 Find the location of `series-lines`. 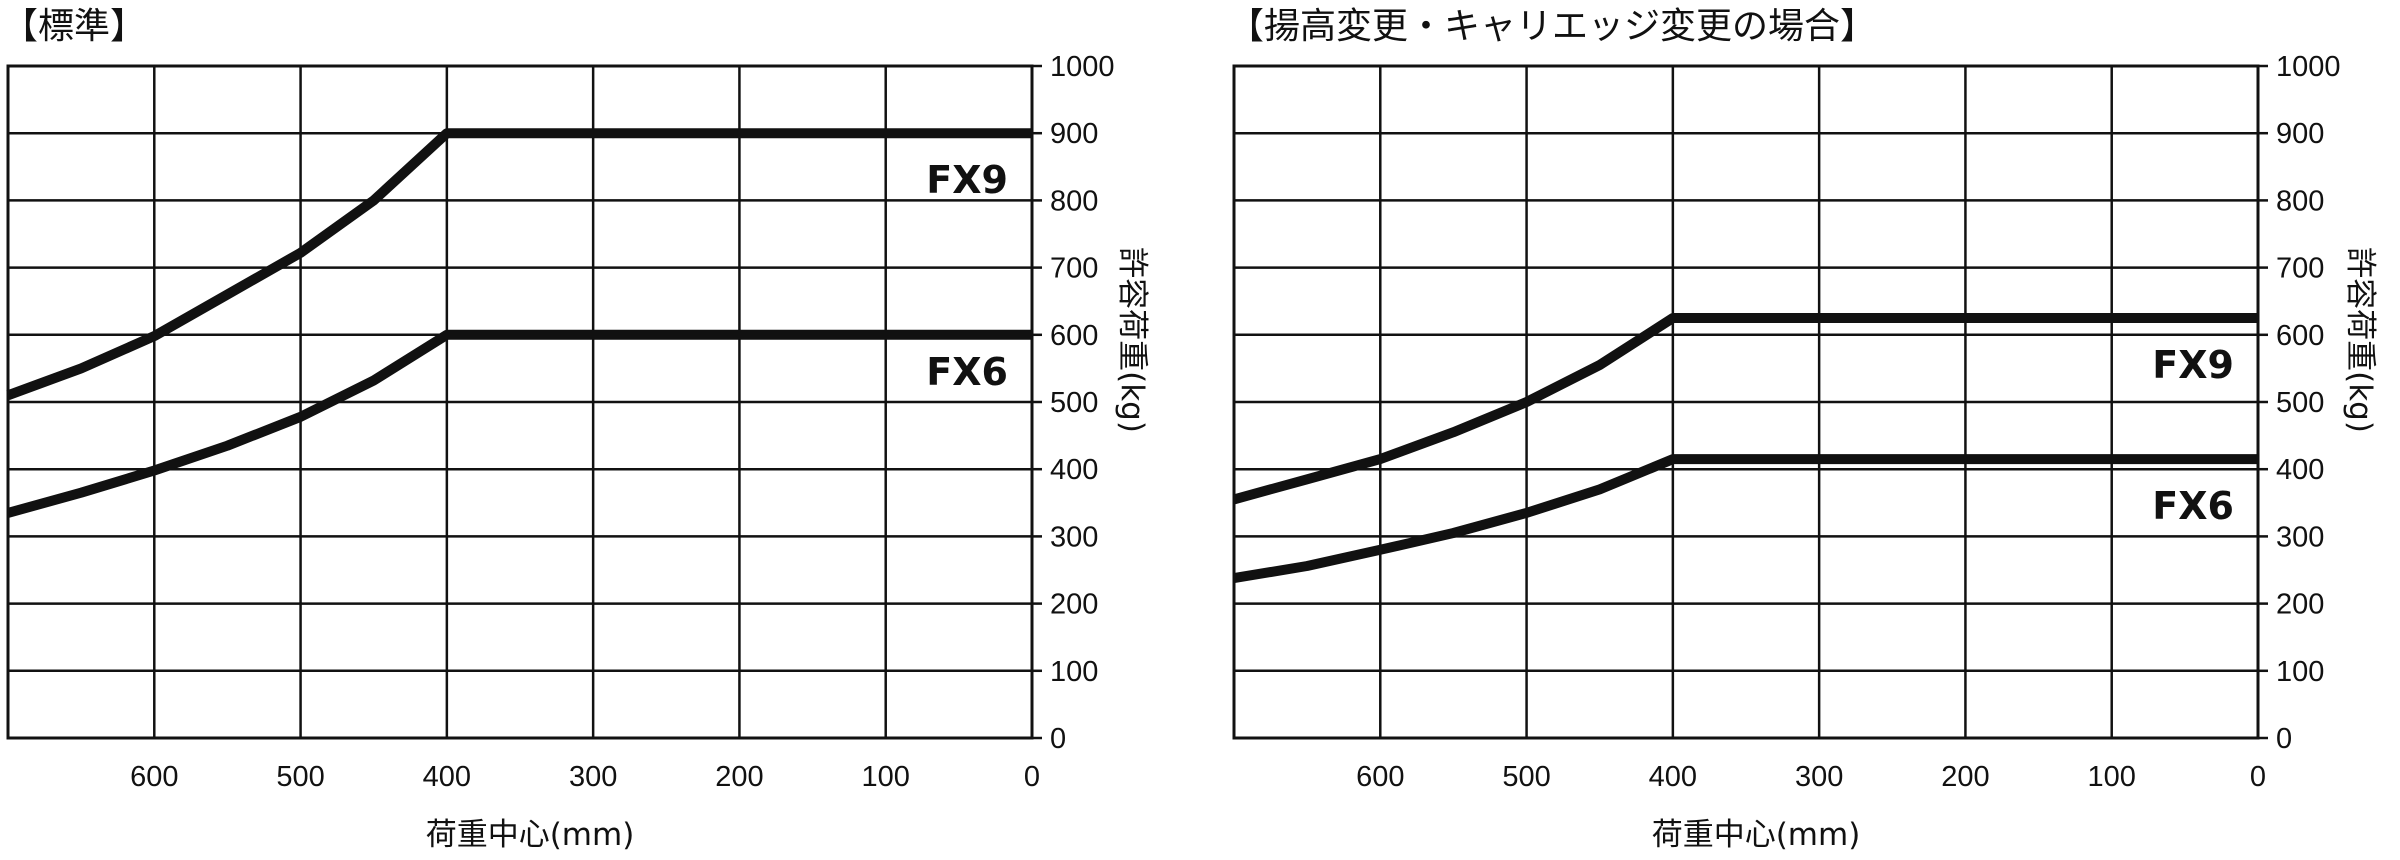

series-lines is located at coordinates (1745, 448).